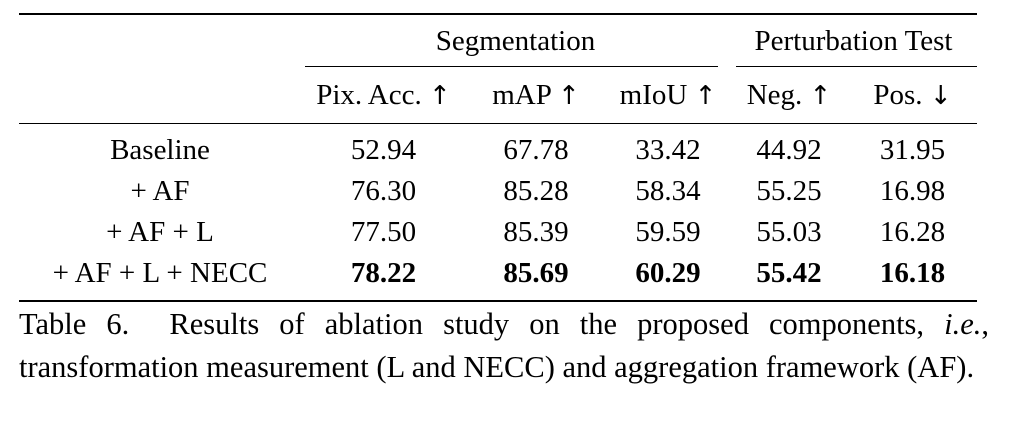 The height and width of the screenshot is (444, 1029). I want to click on group-header-row: Segmentation Perturbation Test, so click(498, 40).